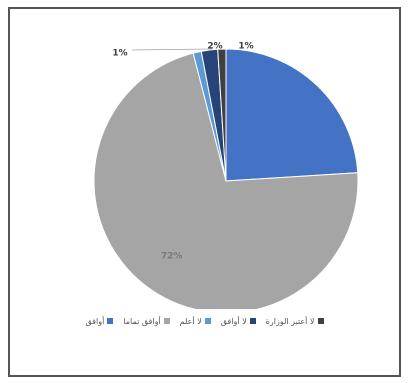 This screenshot has width=413, height=383. Describe the element at coordinates (290, 321) in the screenshot. I see `legend-label: لا أعتبر الوزارة` at that location.